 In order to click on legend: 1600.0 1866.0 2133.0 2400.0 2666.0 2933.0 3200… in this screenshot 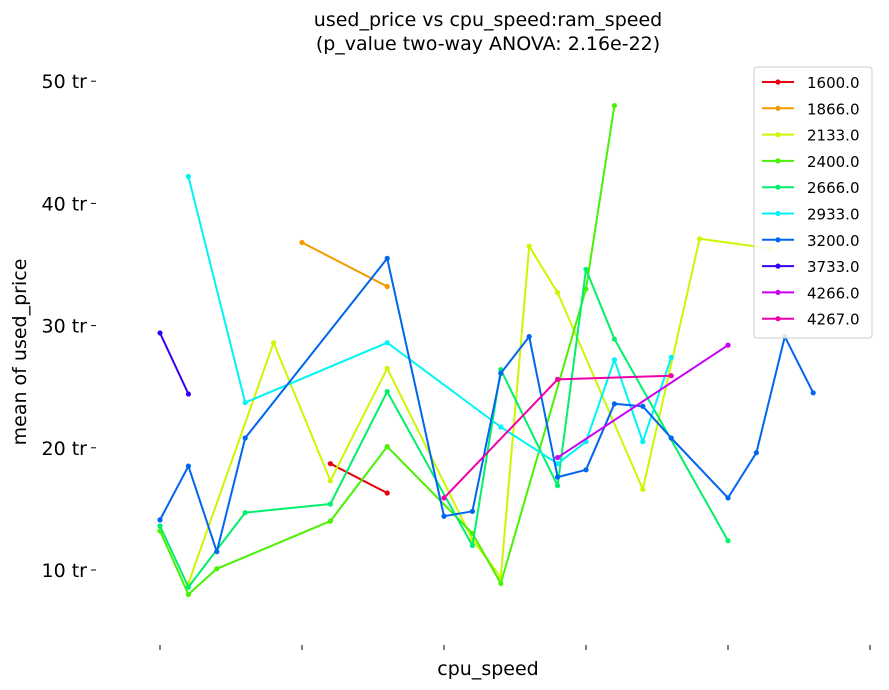, I will do `click(813, 202)`.